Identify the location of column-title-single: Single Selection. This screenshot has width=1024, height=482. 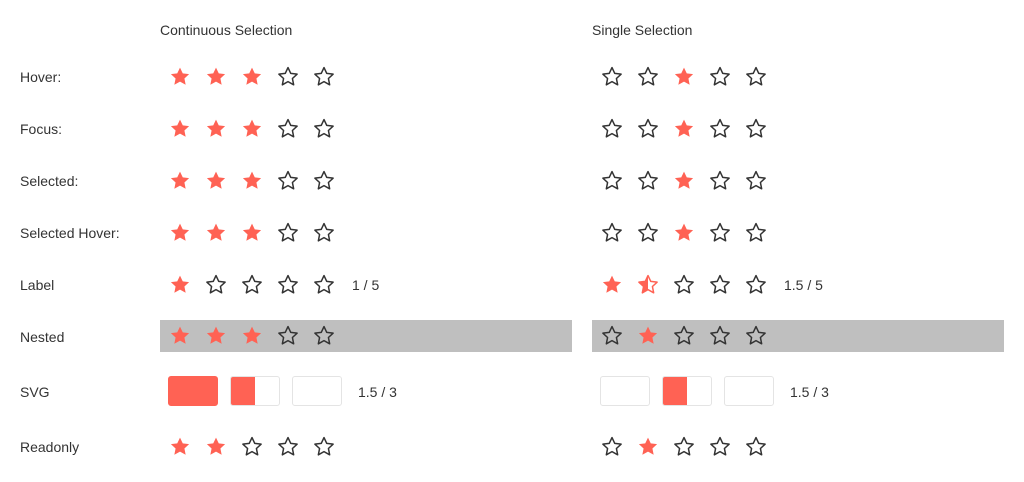
(642, 30).